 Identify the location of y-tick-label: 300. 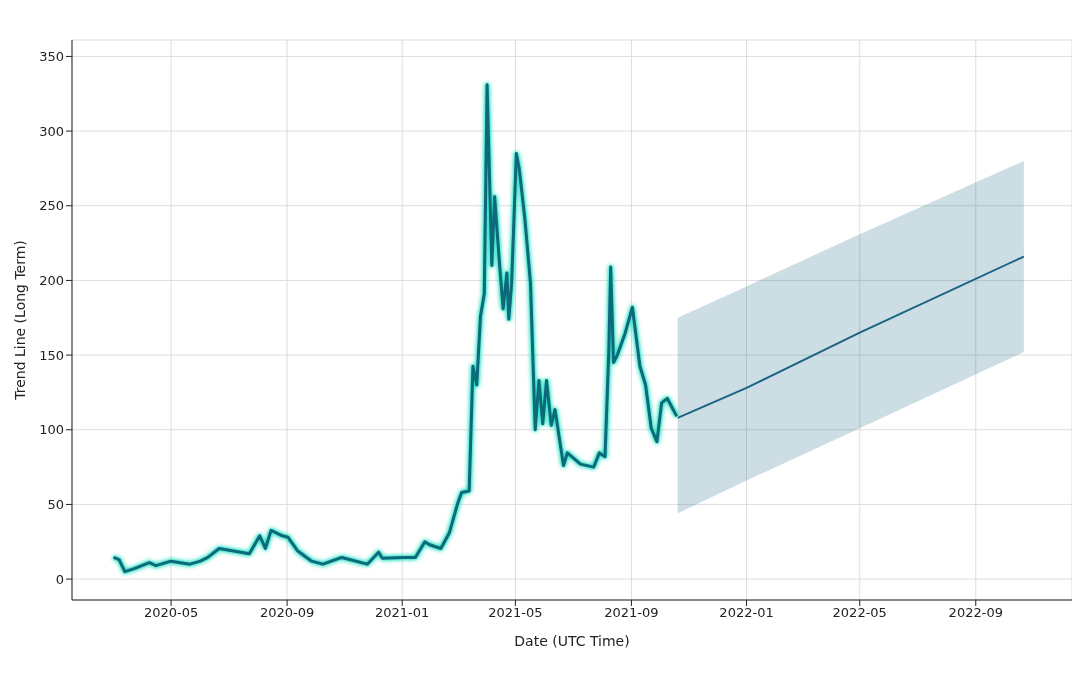
(51, 131).